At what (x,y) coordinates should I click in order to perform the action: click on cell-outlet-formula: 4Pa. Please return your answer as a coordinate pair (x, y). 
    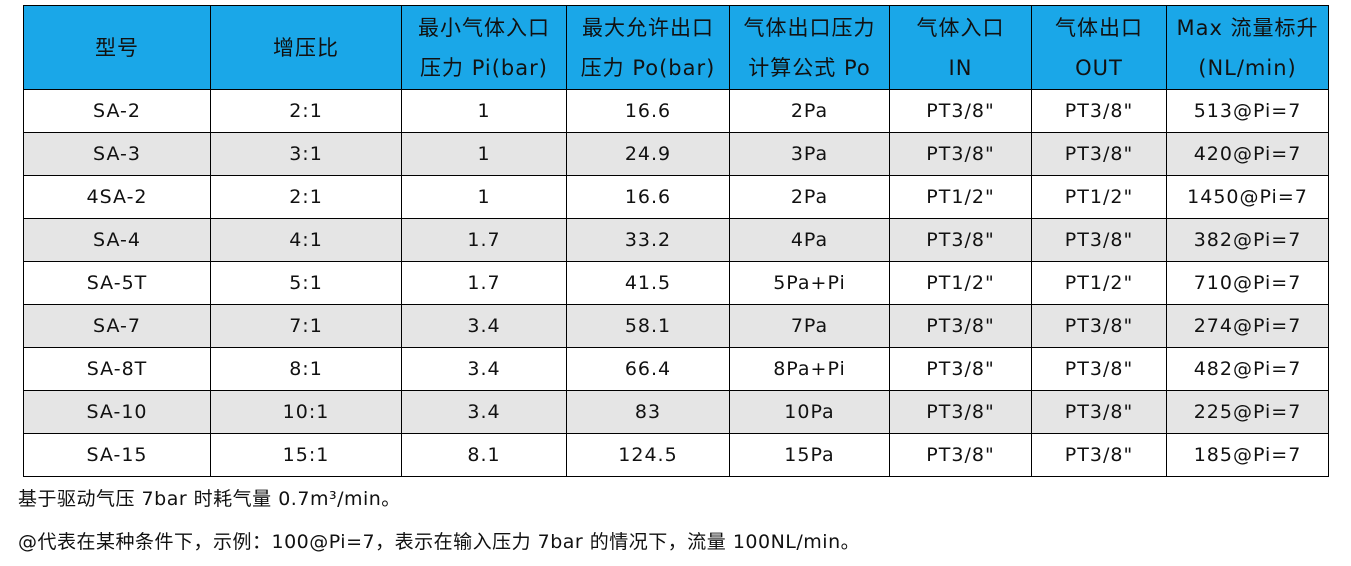
    Looking at the image, I should click on (809, 240).